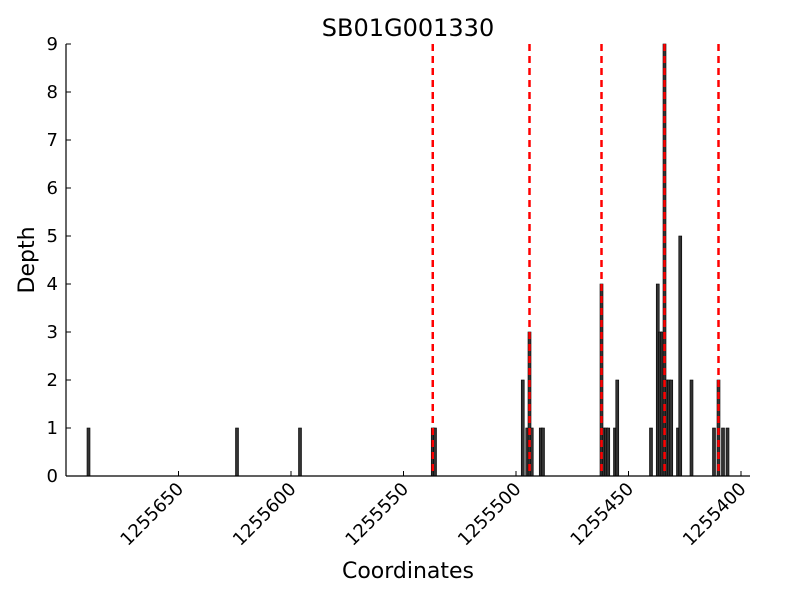 The width and height of the screenshot is (800, 600). I want to click on y-axis-title: Depth, so click(27, 259).